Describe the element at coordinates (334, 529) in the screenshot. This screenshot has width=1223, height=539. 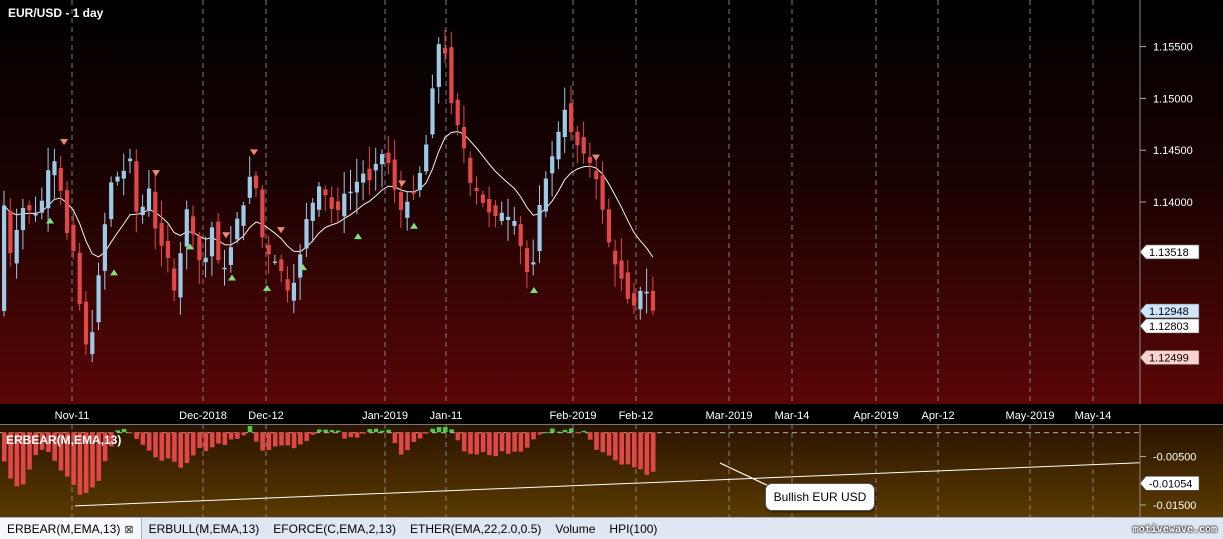
I see `tab-eforce: EFORCE(C,EMA,2,13)` at that location.